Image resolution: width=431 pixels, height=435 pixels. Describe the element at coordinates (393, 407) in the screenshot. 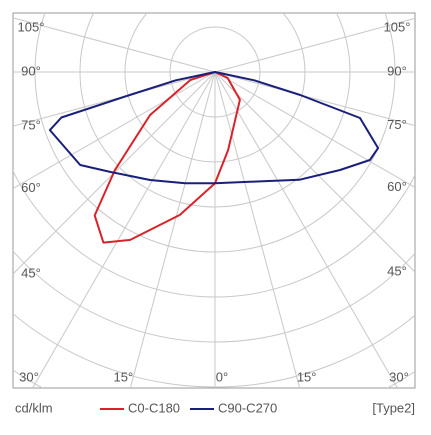

I see `note: [Type2]` at that location.